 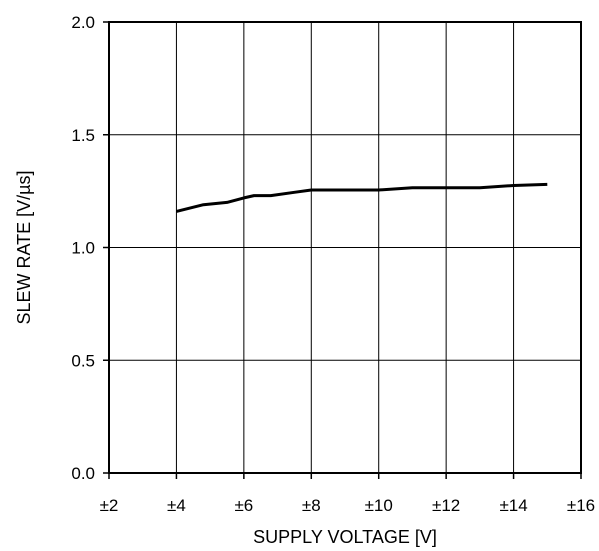 What do you see at coordinates (24, 247) in the screenshot?
I see `y-axis-label: SLEW RATE [V/µs]` at bounding box center [24, 247].